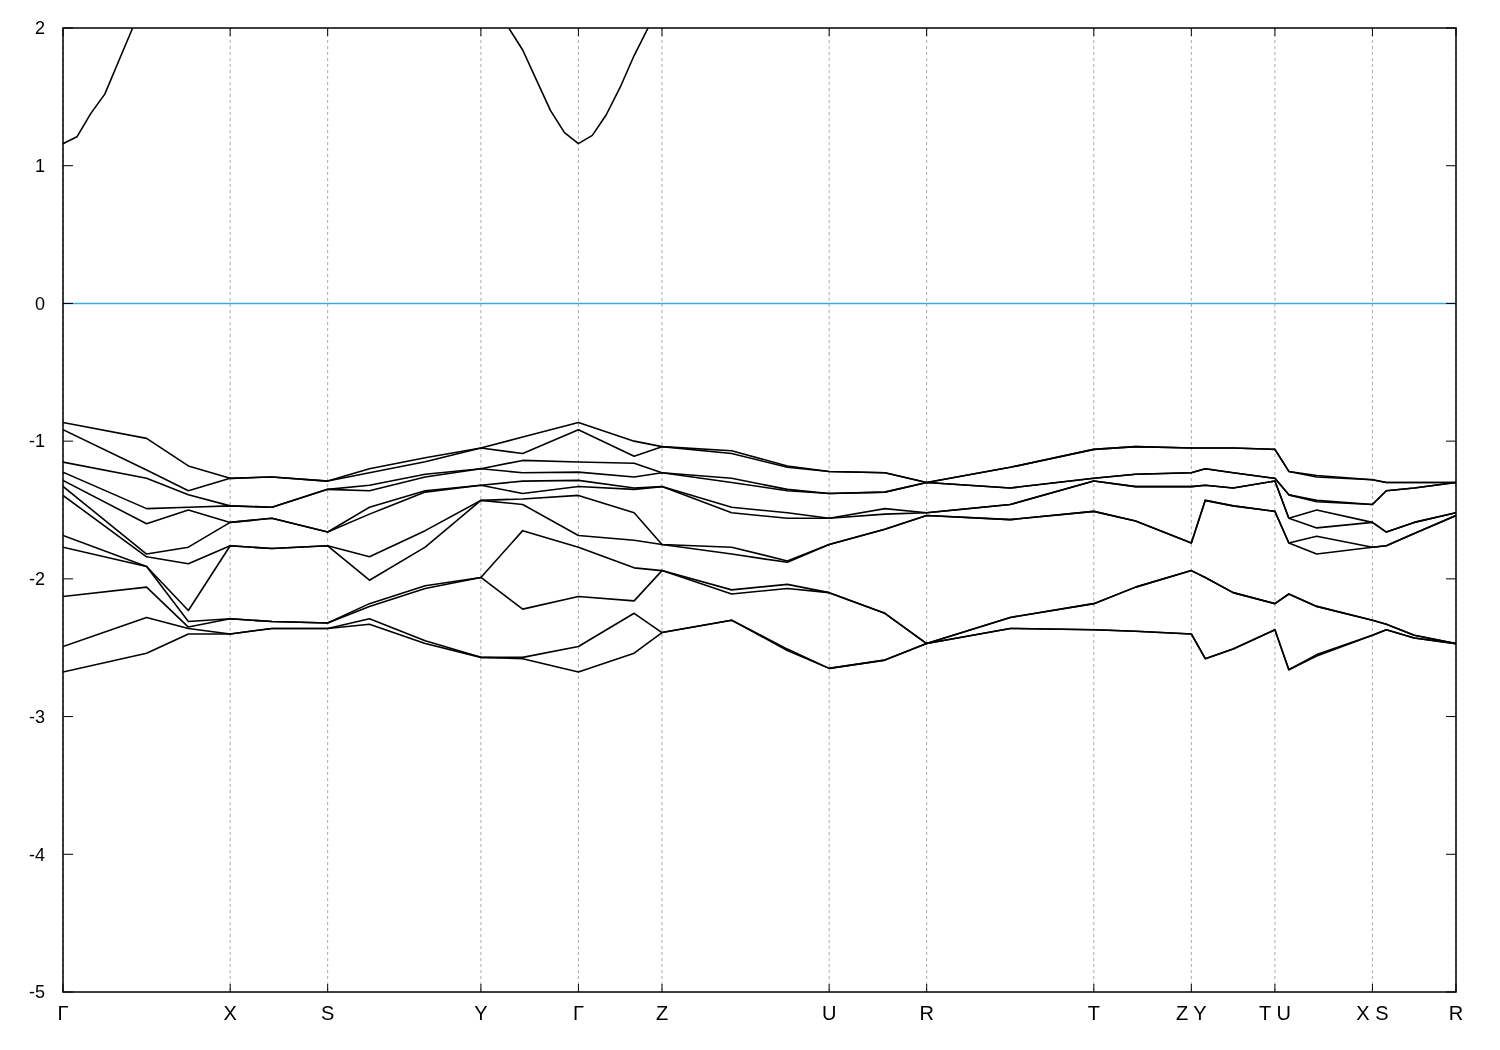 This screenshot has width=1500, height=1050. I want to click on y-tick-label: -2, so click(36, 579).